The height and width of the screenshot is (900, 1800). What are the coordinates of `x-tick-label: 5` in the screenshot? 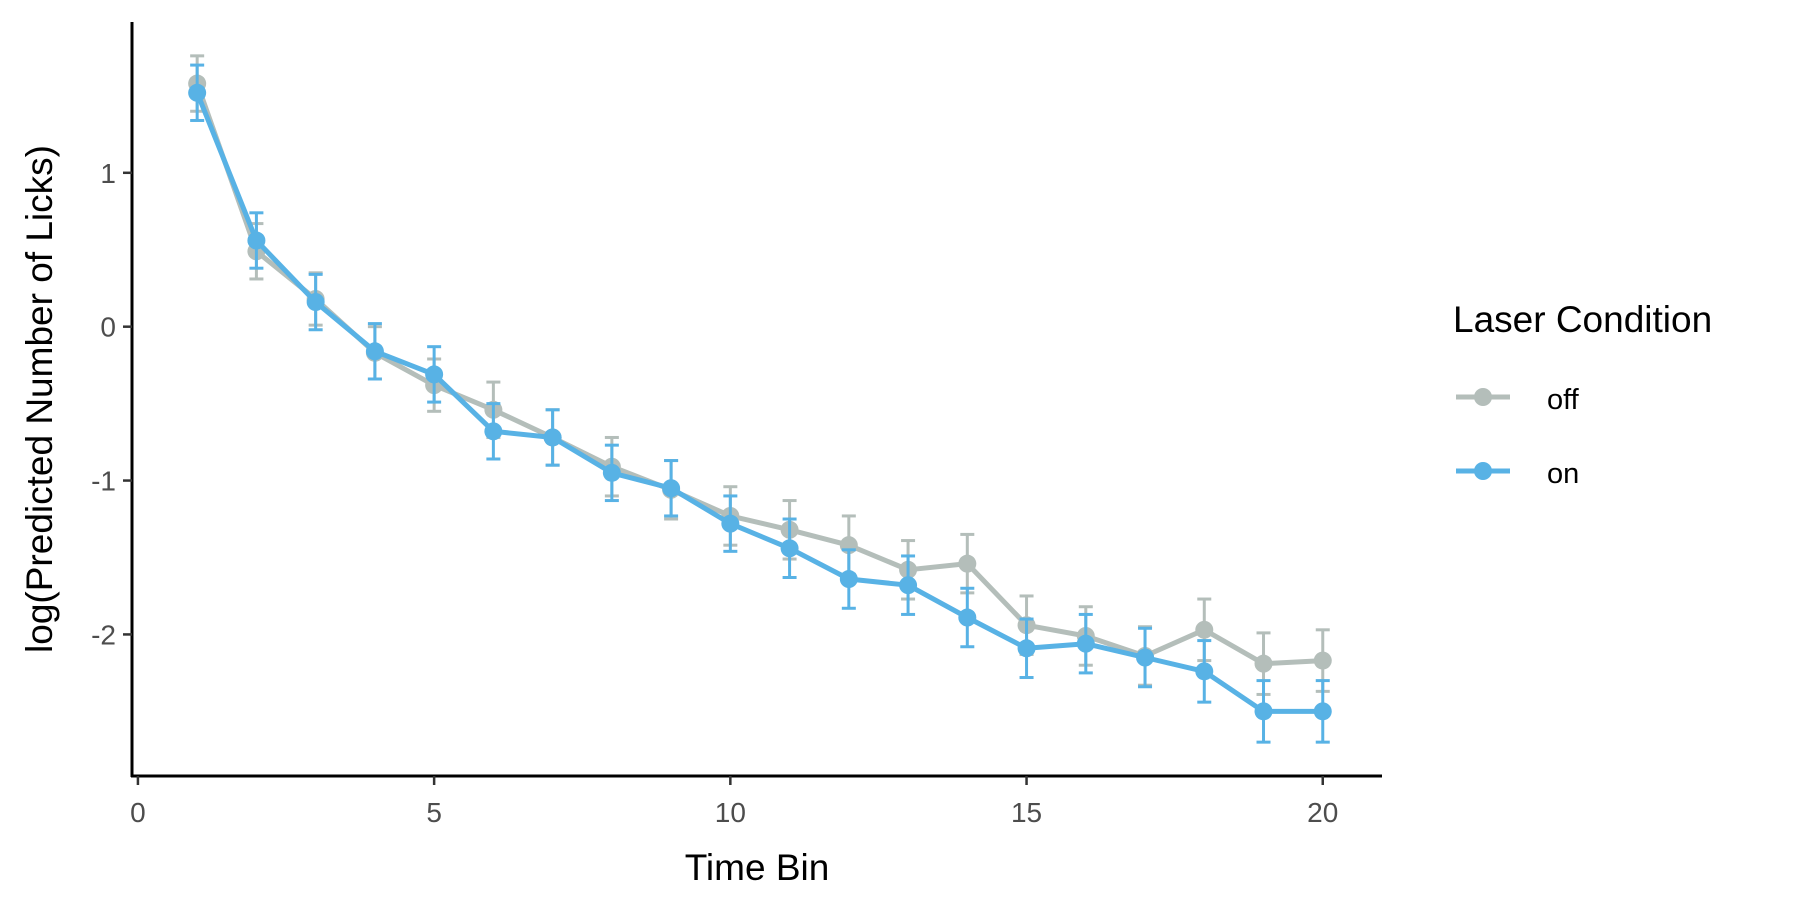 It's located at (434, 812).